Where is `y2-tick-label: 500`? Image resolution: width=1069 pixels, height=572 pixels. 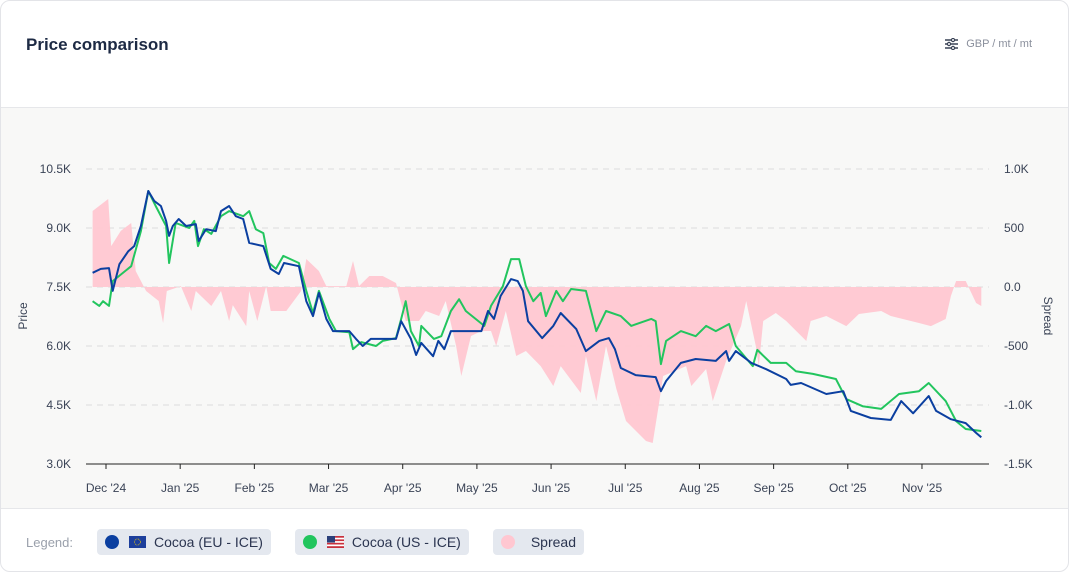 y2-tick-label: 500 is located at coordinates (1014, 228).